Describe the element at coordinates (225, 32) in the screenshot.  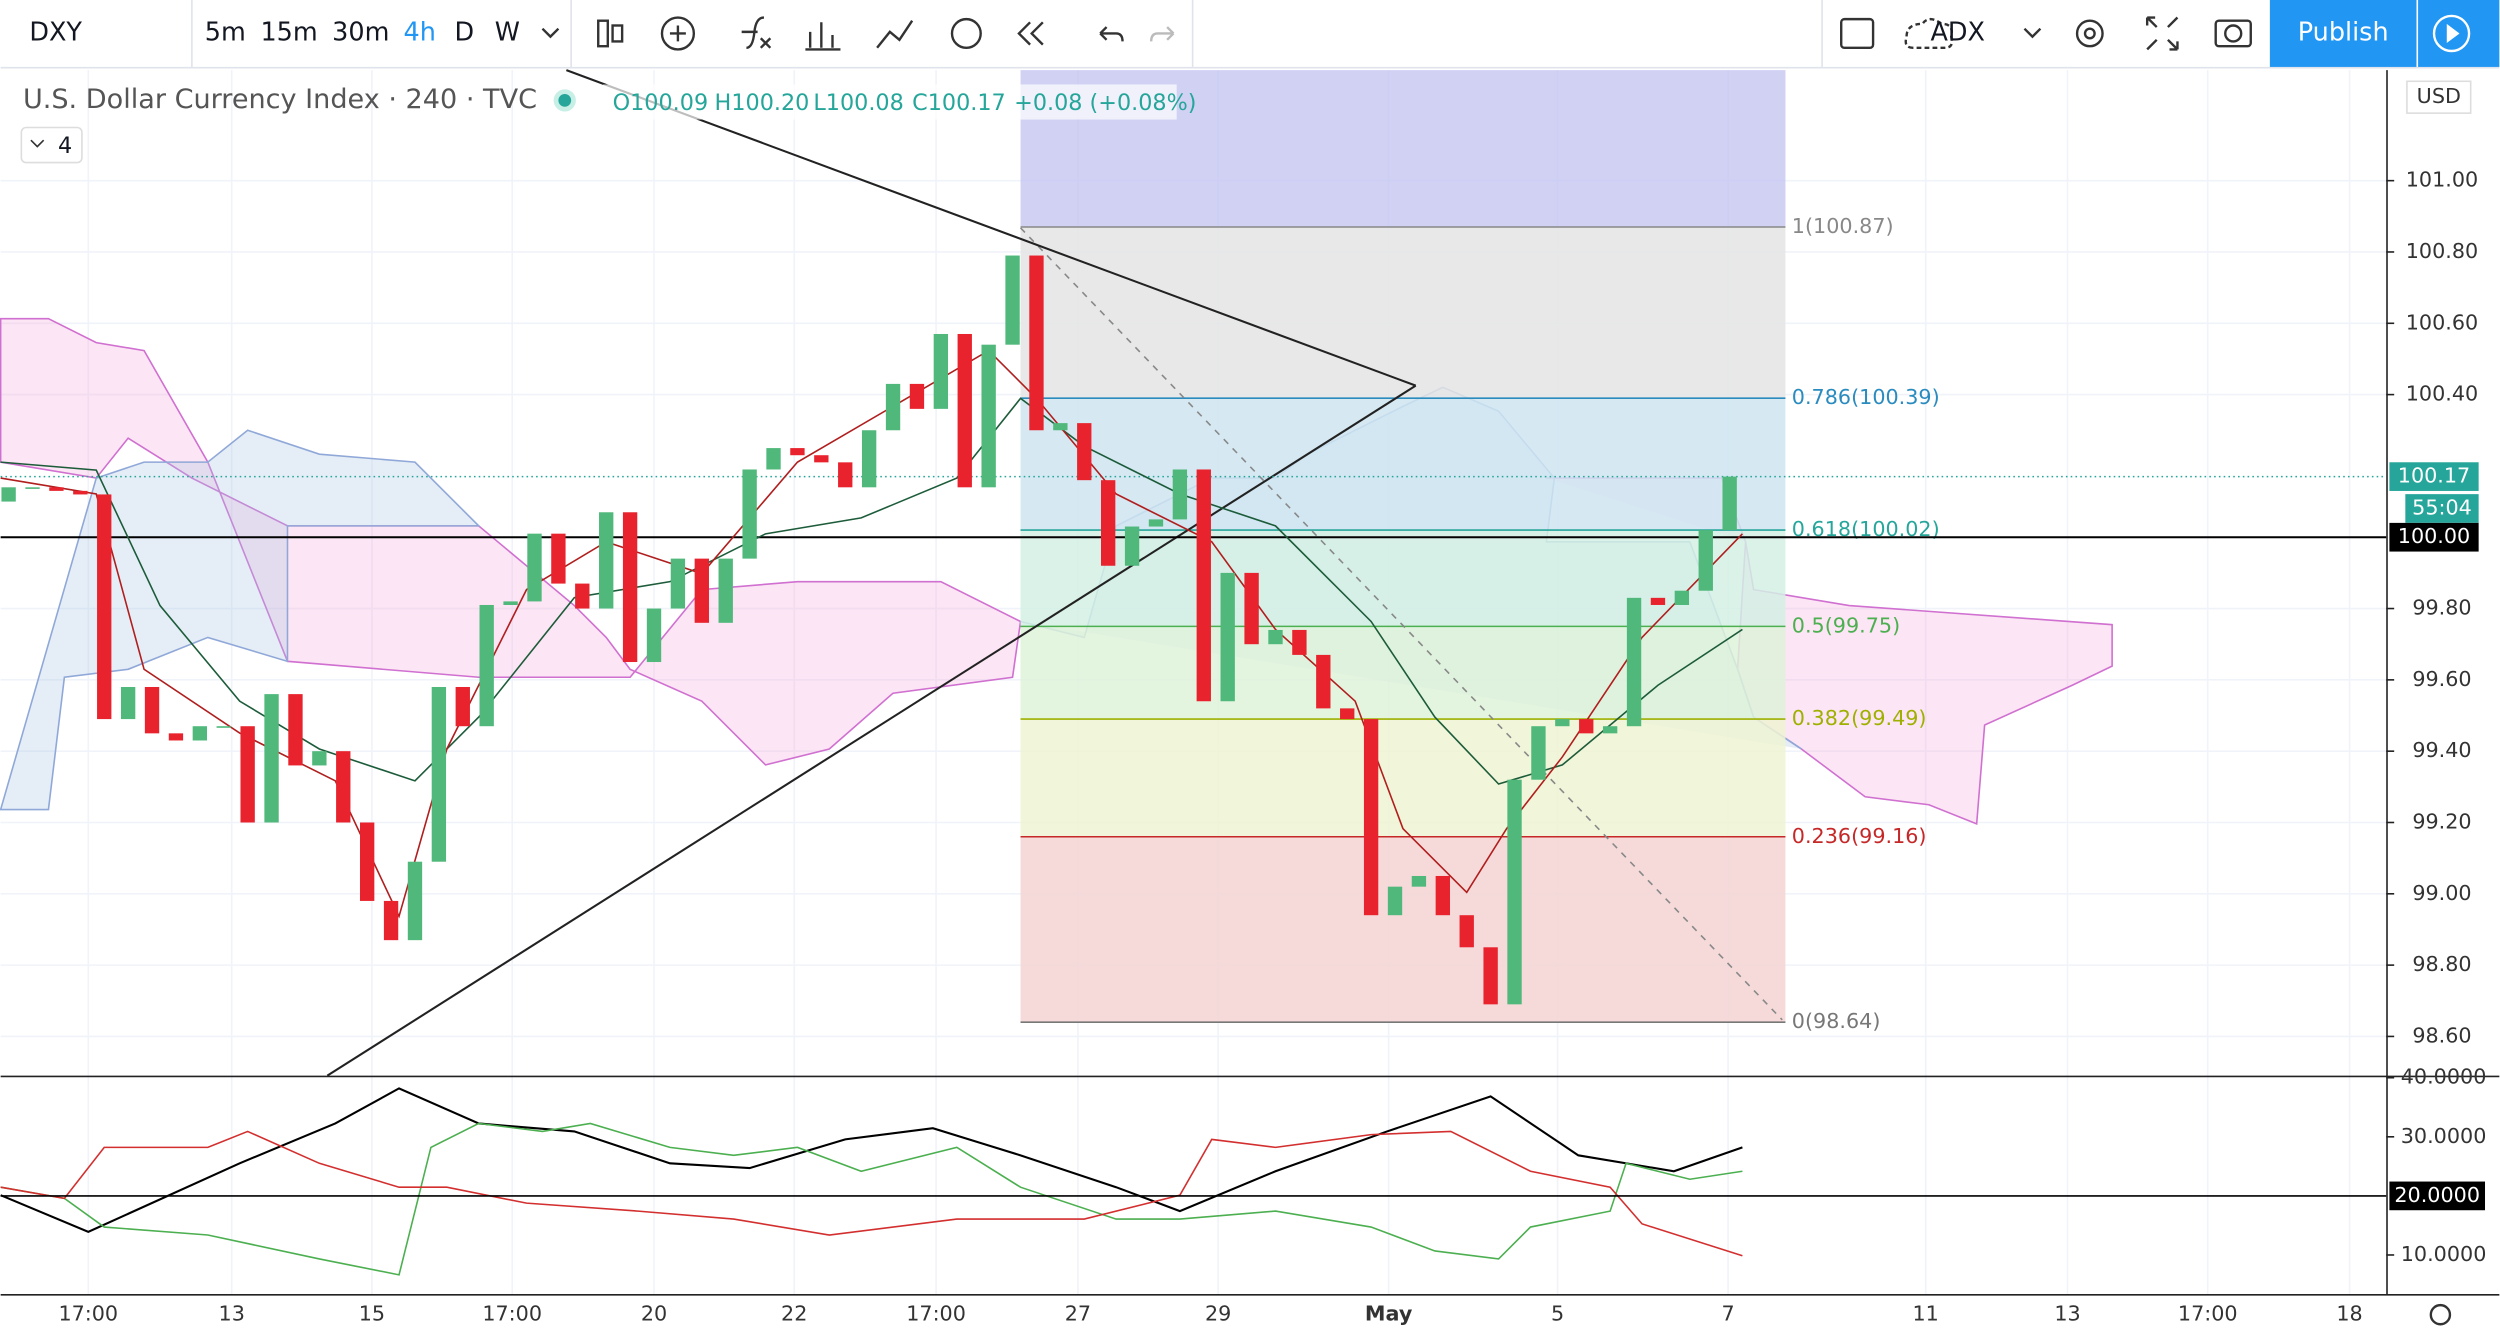
I see `interval-button: 5m` at that location.